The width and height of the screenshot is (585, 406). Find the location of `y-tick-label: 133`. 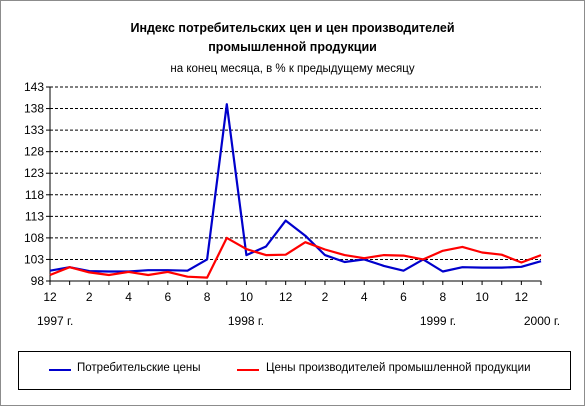

y-tick-label: 133 is located at coordinates (34, 130).